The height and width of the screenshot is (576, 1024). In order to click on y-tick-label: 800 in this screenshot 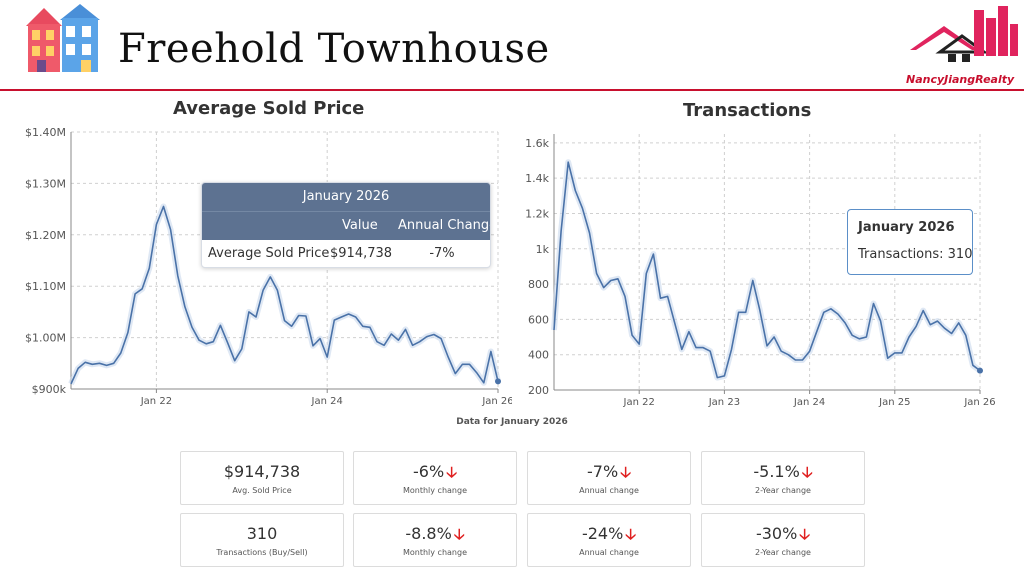, I will do `click(538, 284)`.